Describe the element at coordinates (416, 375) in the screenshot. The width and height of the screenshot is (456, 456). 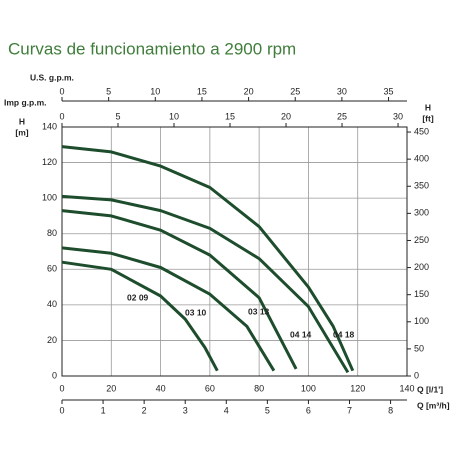
I see `y2-tick-label: 0` at that location.